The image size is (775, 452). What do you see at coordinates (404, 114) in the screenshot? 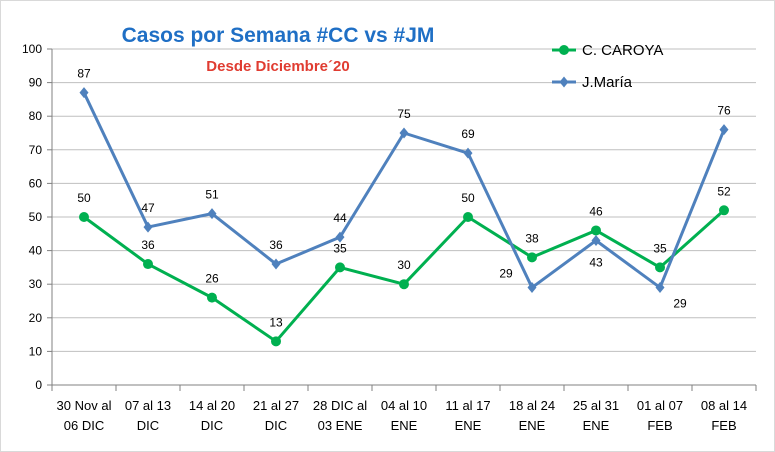
I see `data-label: 75` at bounding box center [404, 114].